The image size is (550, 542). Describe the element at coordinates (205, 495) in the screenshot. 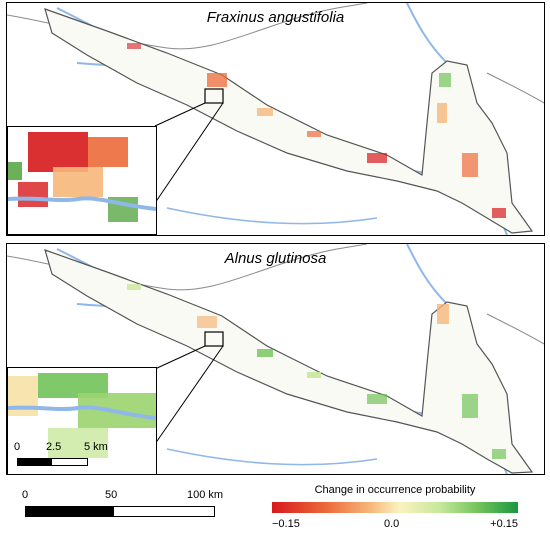

I see `scale-label: 100 km` at that location.